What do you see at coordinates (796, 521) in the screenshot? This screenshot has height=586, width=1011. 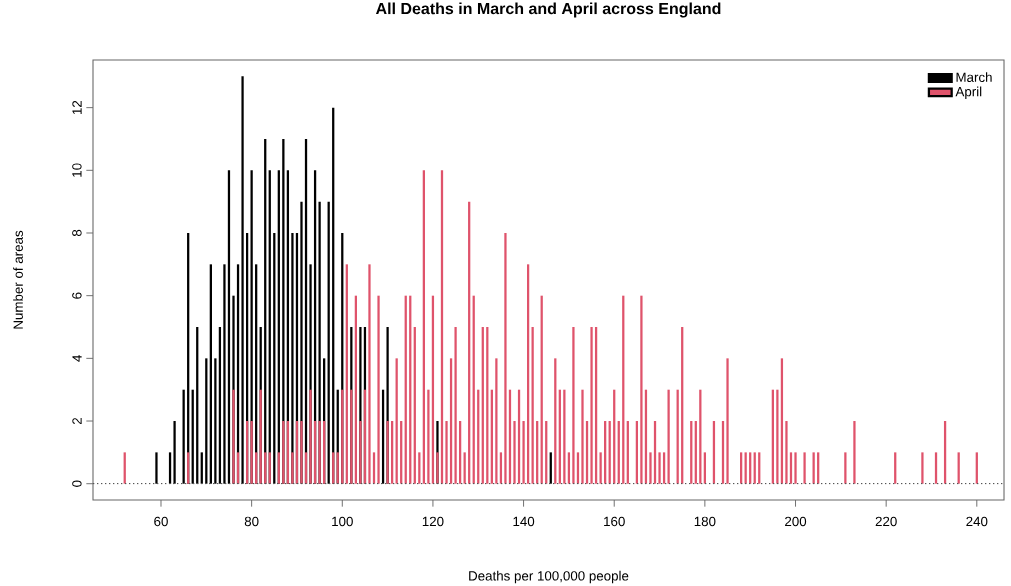 I see `x-tick-label: 200` at bounding box center [796, 521].